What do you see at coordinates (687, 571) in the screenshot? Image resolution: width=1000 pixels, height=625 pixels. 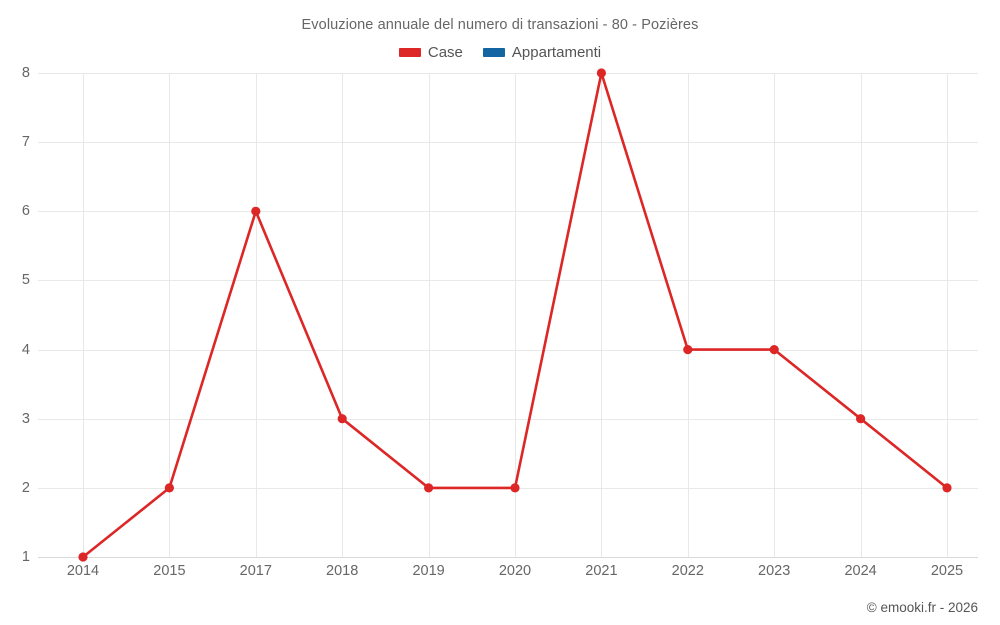 I see `x-axis-tick-label: 2022` at bounding box center [687, 571].